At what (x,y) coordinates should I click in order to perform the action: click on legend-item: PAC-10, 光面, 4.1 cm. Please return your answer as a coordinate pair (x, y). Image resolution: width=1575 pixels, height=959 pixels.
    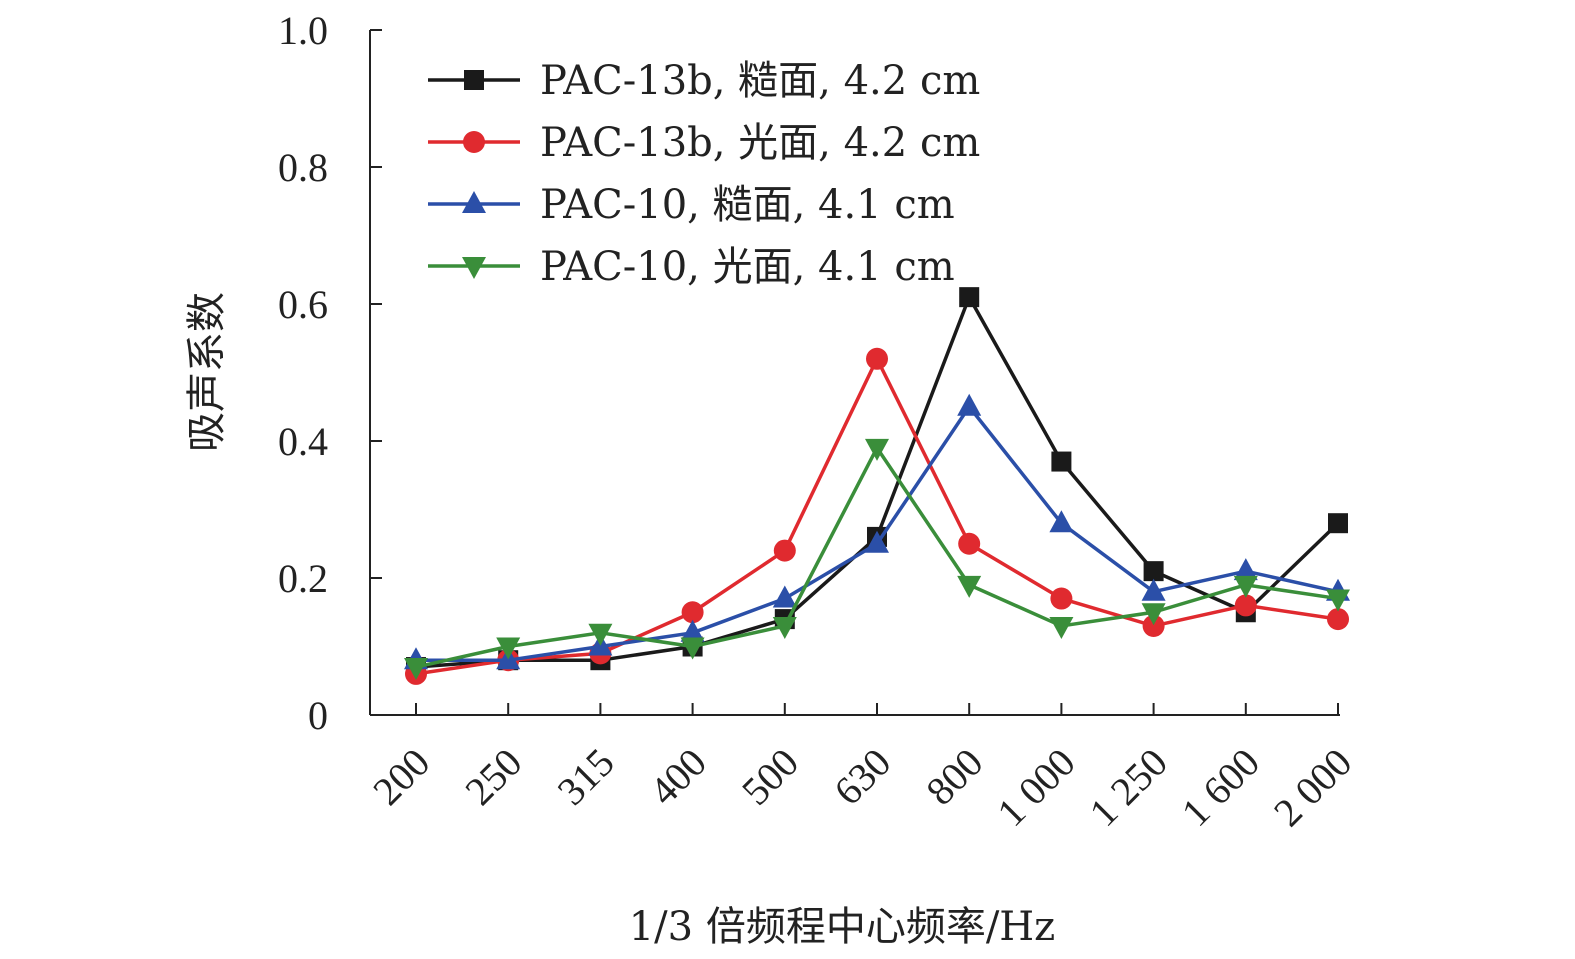
    Looking at the image, I should click on (691, 267).